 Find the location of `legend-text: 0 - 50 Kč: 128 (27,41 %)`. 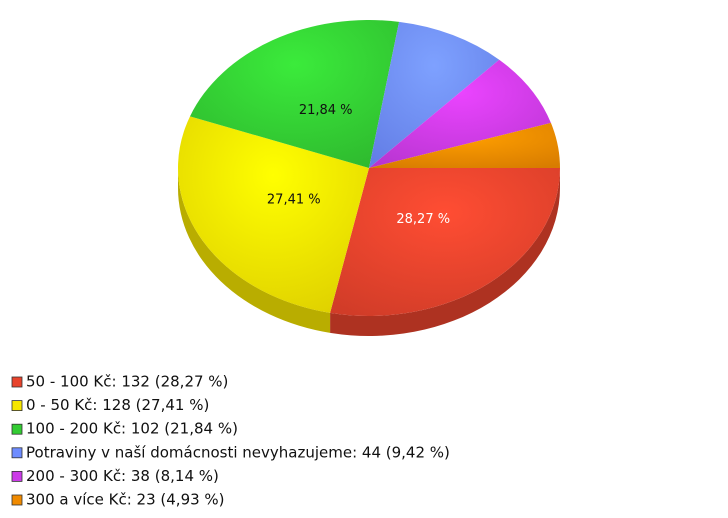

legend-text: 0 - 50 Kč: 128 (27,41 %) is located at coordinates (117, 405).